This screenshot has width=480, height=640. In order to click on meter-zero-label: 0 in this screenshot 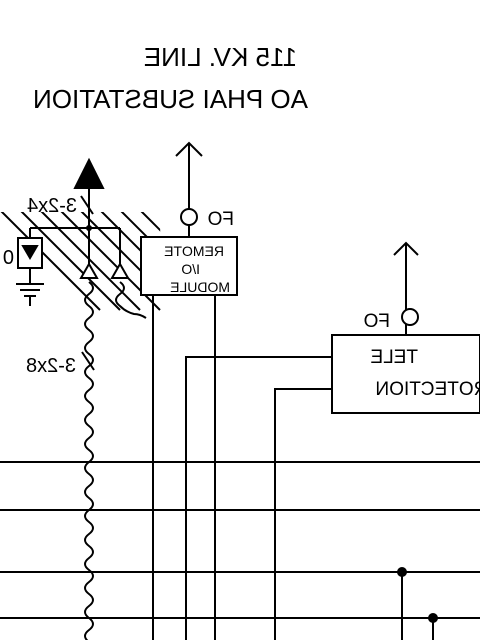, I will do `click(8, 258)`.